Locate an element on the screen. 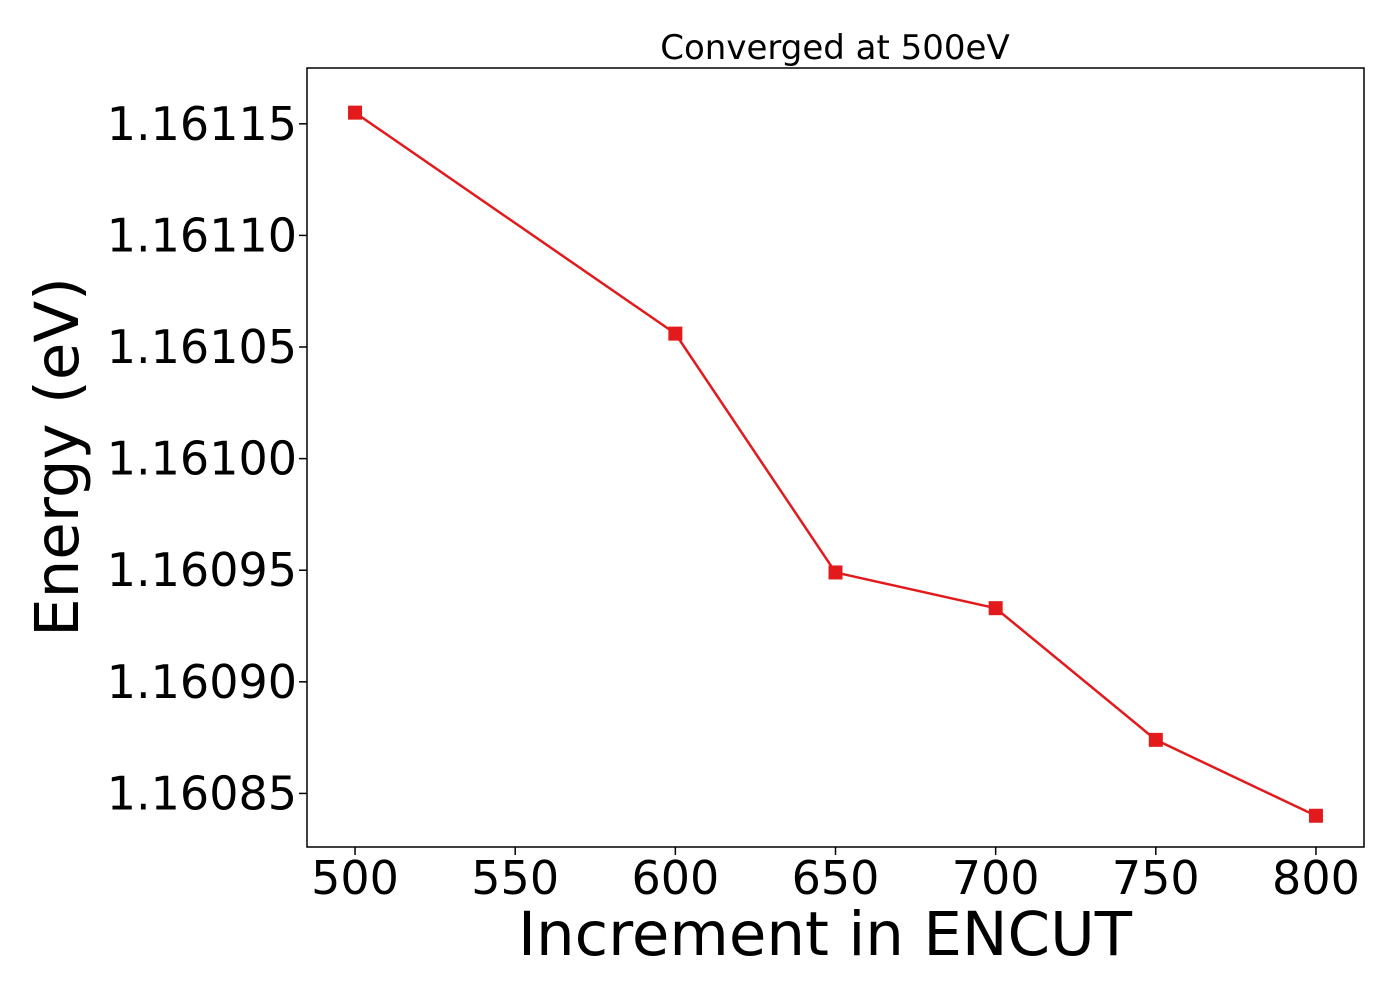  chart-title: Converged at 500eV is located at coordinates (834, 48).